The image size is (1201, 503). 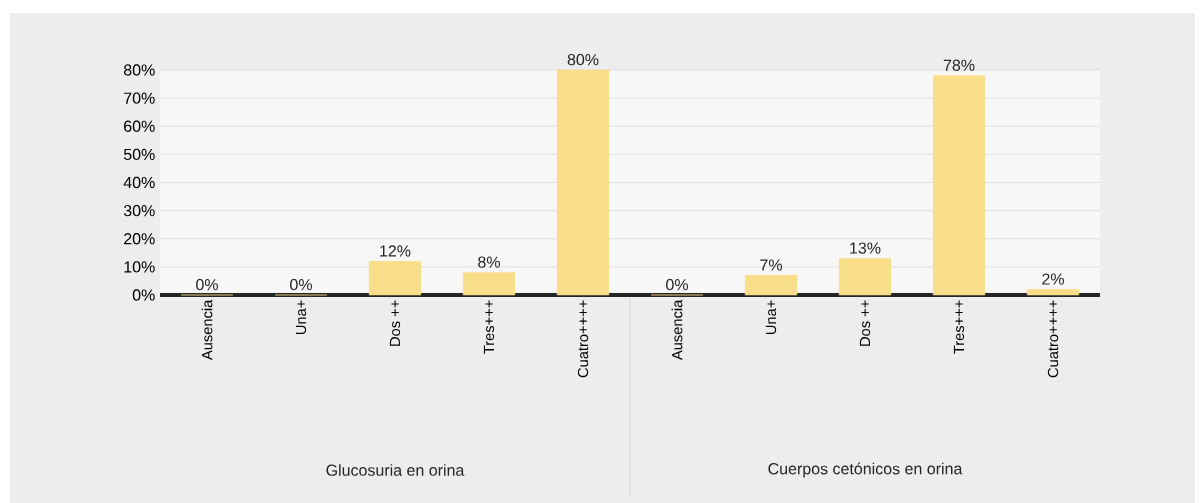 I want to click on y-tick-label: 50%, so click(x=139, y=154).